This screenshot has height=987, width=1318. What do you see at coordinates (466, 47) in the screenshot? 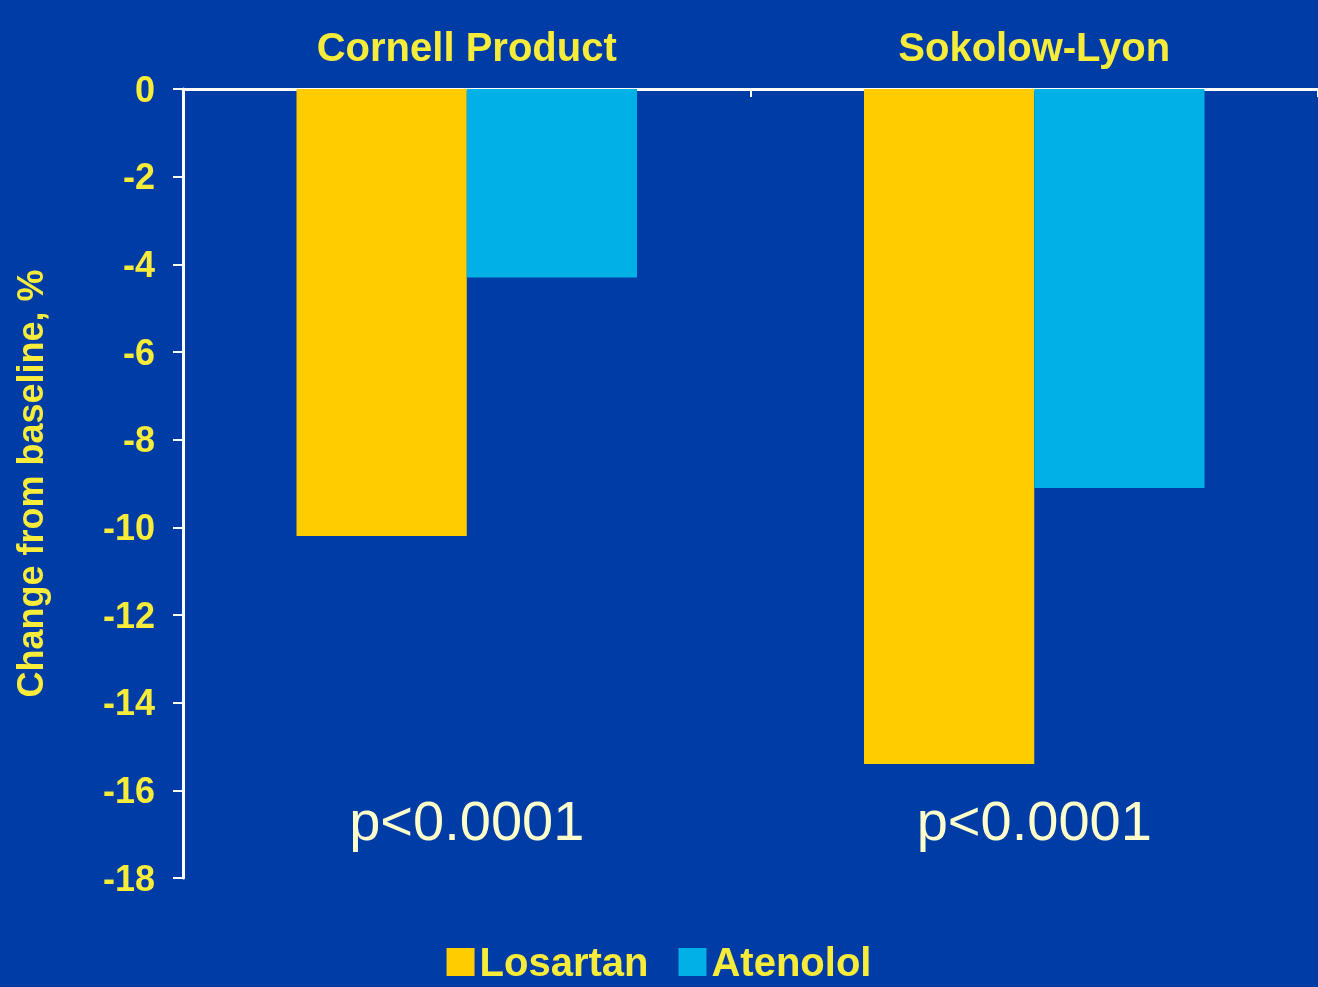
I see `x-tick-label: Cornell Product` at bounding box center [466, 47].